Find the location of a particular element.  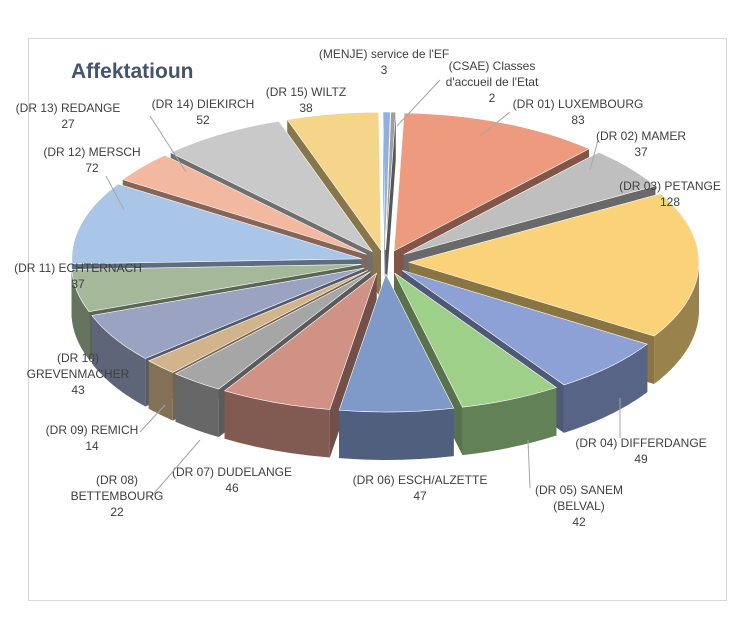

slice-value: 52 is located at coordinates (203, 120).